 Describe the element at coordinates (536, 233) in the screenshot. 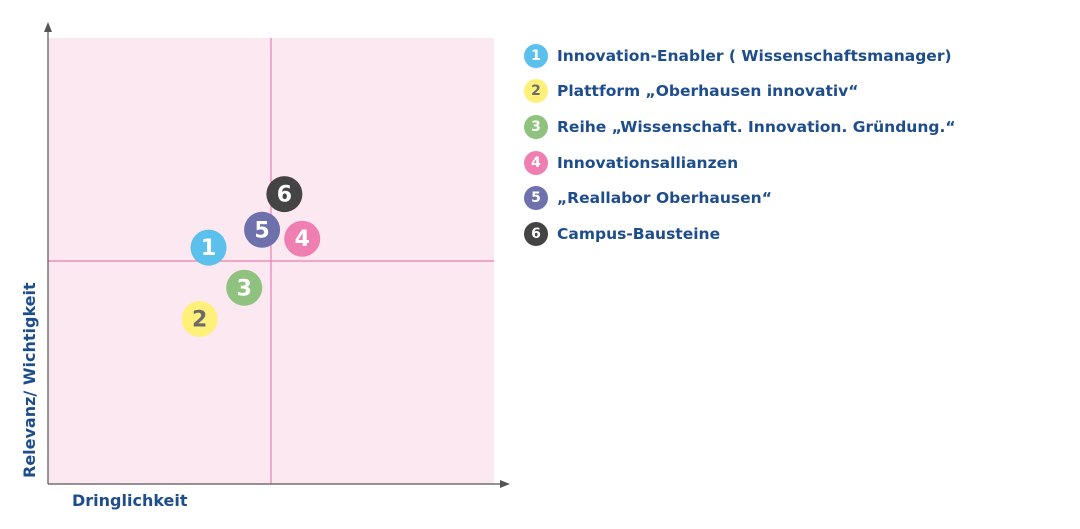

I see `legend-badge-6: 6` at that location.